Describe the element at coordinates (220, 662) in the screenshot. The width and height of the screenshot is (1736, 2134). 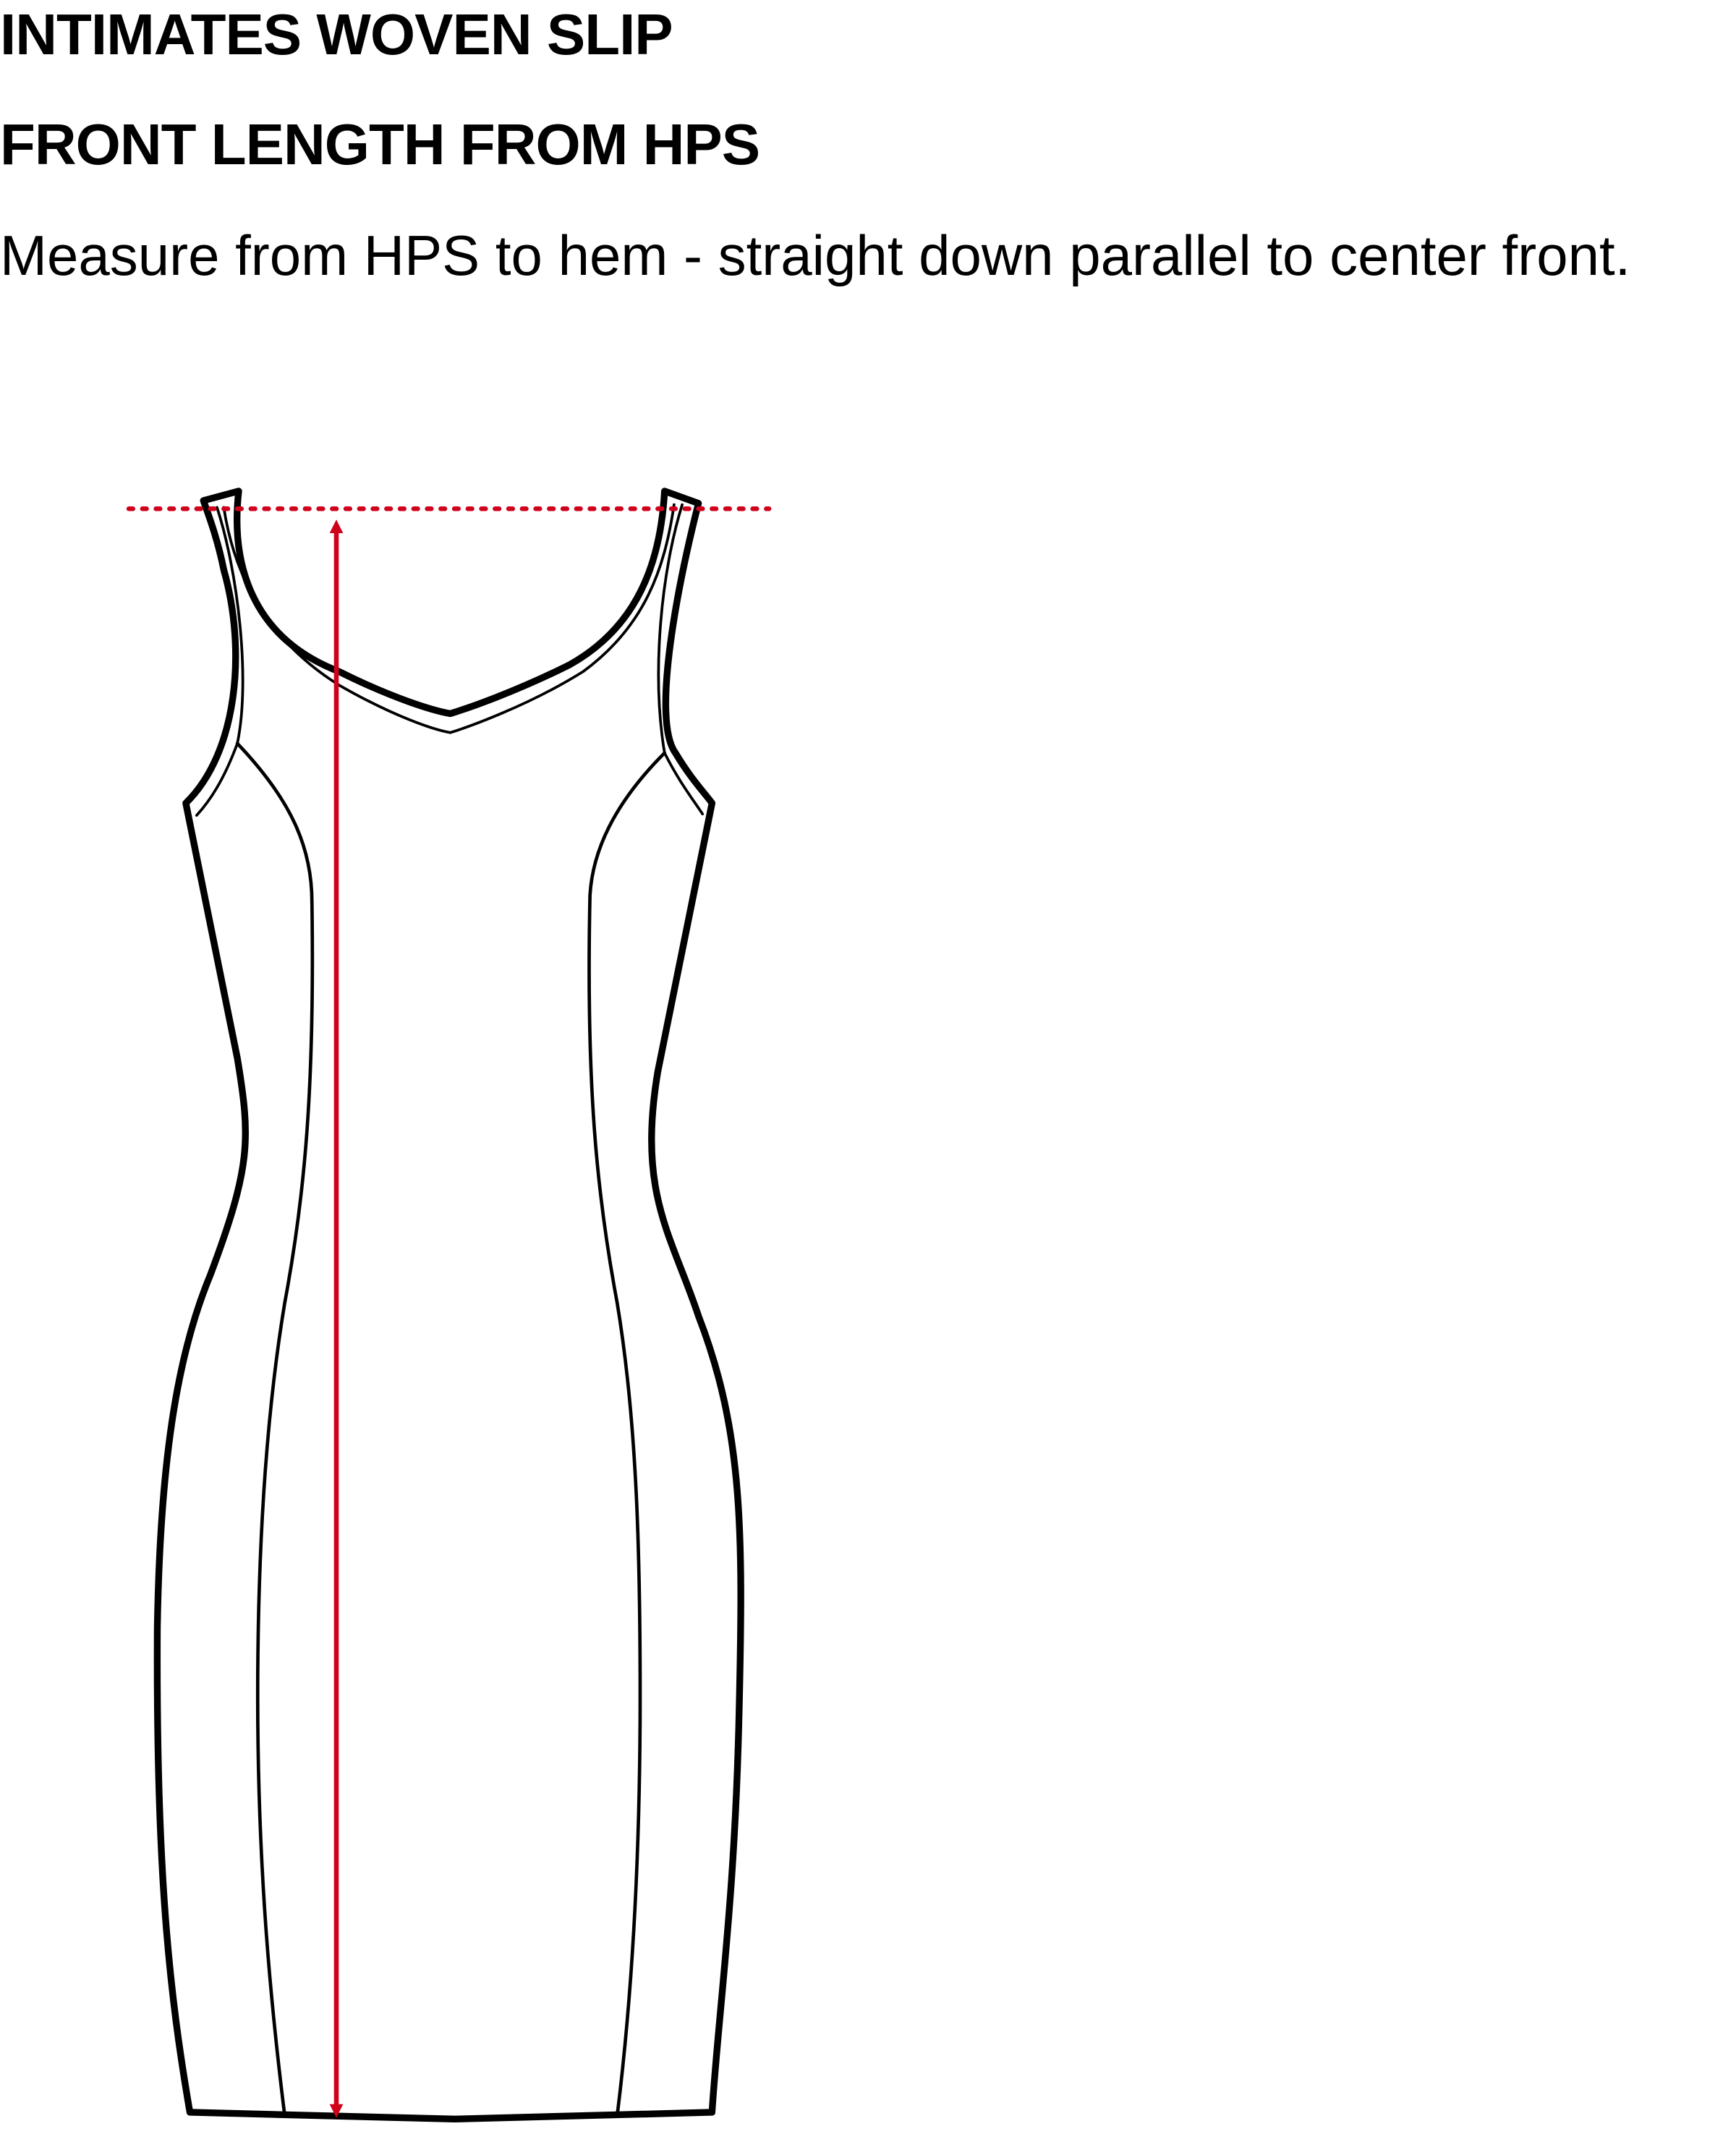
I see `left-strap-binding` at that location.